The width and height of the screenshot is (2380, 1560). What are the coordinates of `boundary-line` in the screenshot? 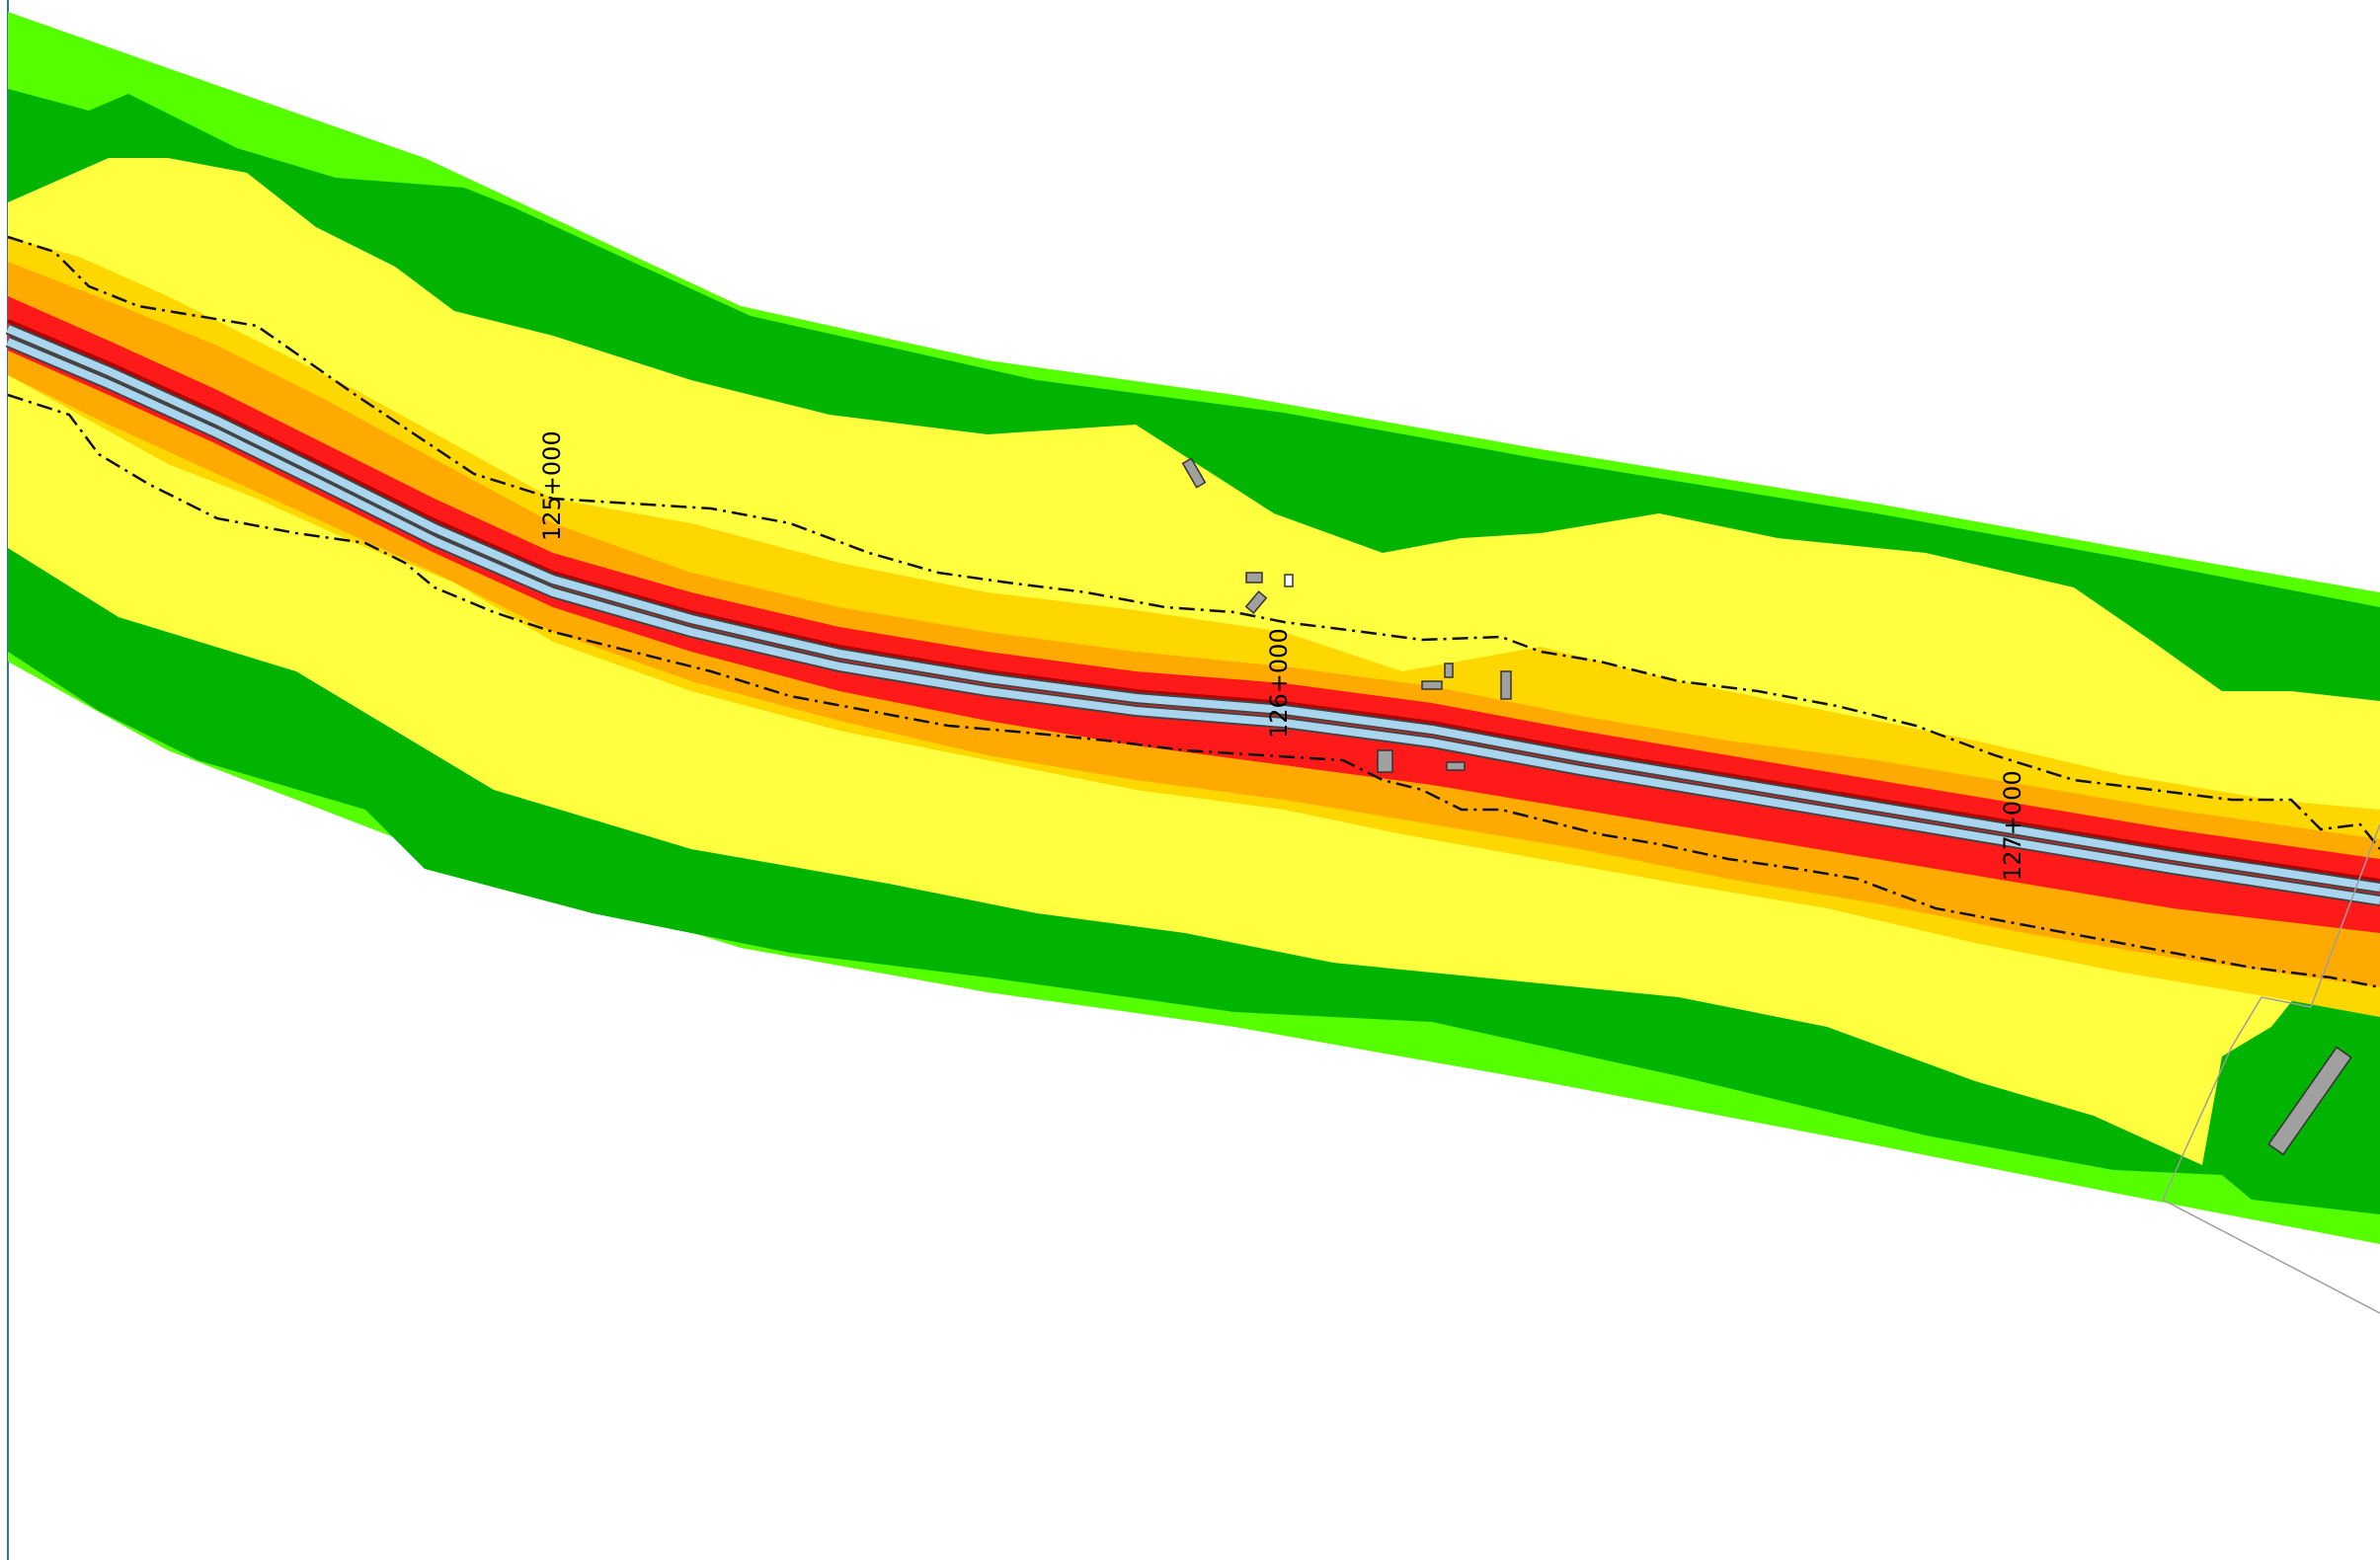 It's located at (2271, 1068).